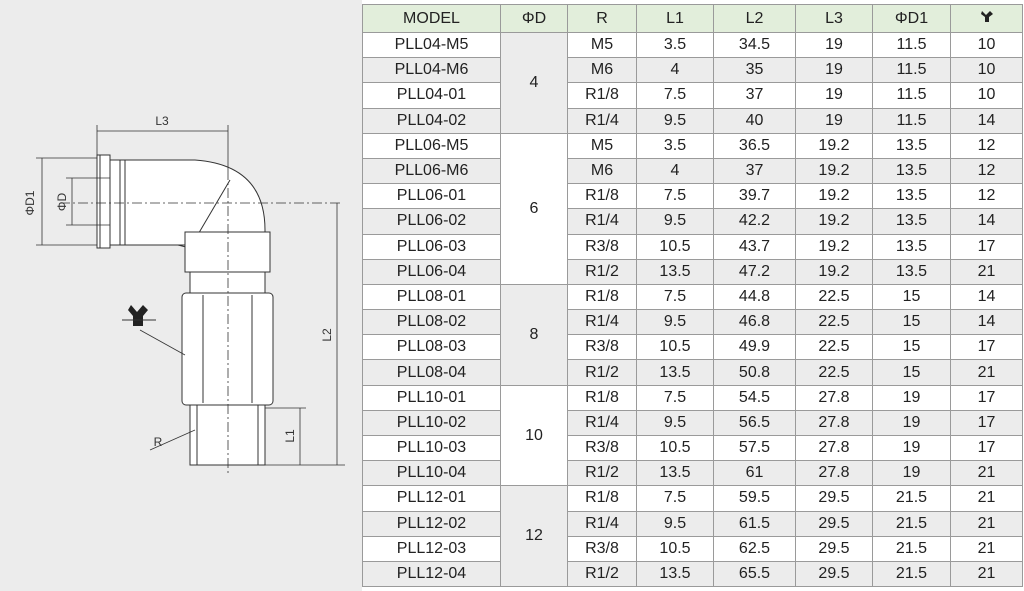 This screenshot has width=1024, height=591. What do you see at coordinates (754, 246) in the screenshot?
I see `value-cell: 43.7` at bounding box center [754, 246].